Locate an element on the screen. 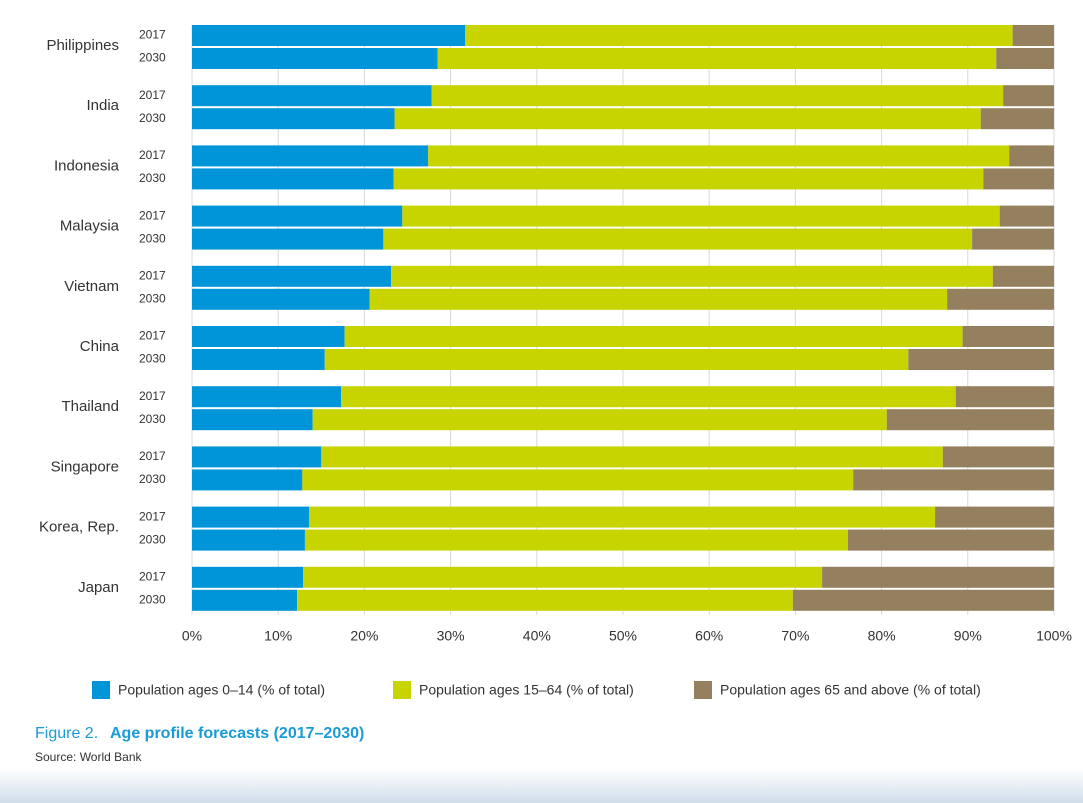 This screenshot has width=1083, height=803. group-label: Thailand is located at coordinates (90, 406).